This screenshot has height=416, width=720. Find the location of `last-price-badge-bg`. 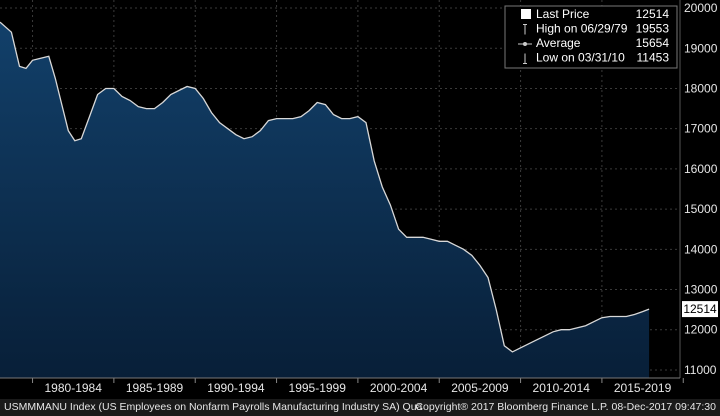

last-price-badge-bg is located at coordinates (700, 309).